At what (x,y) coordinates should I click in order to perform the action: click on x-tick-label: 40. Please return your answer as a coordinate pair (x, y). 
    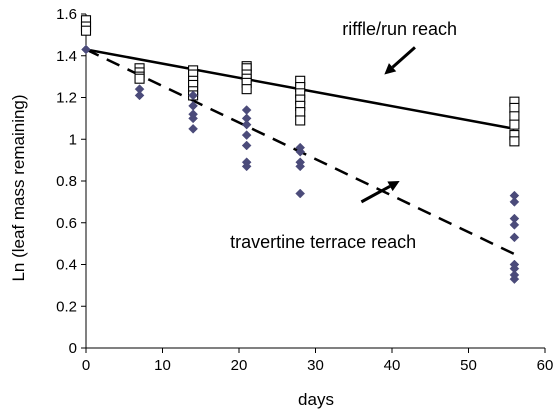
    Looking at the image, I should click on (392, 365).